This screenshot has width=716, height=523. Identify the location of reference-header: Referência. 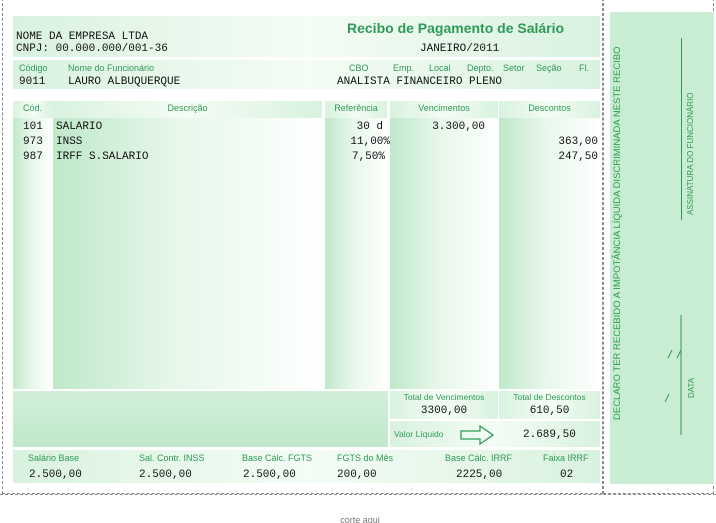
(356, 108).